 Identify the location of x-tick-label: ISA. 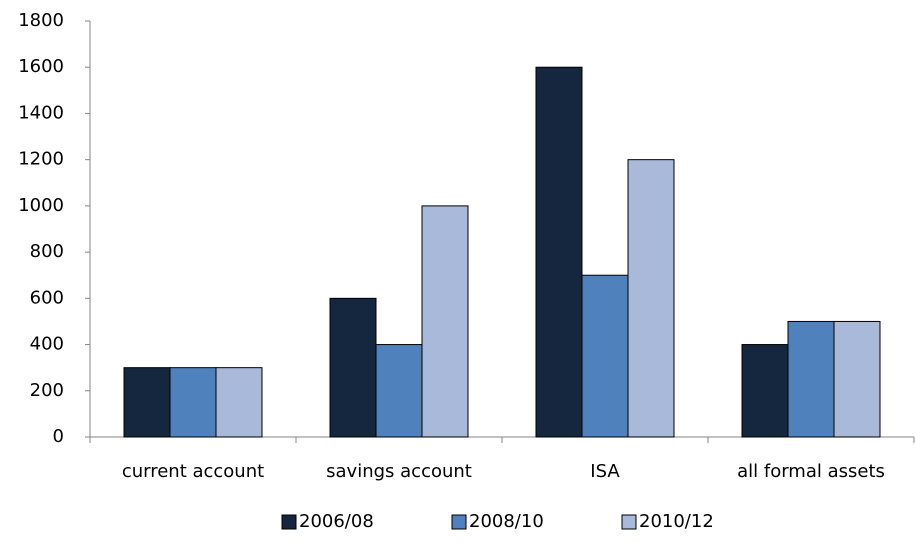
(605, 471).